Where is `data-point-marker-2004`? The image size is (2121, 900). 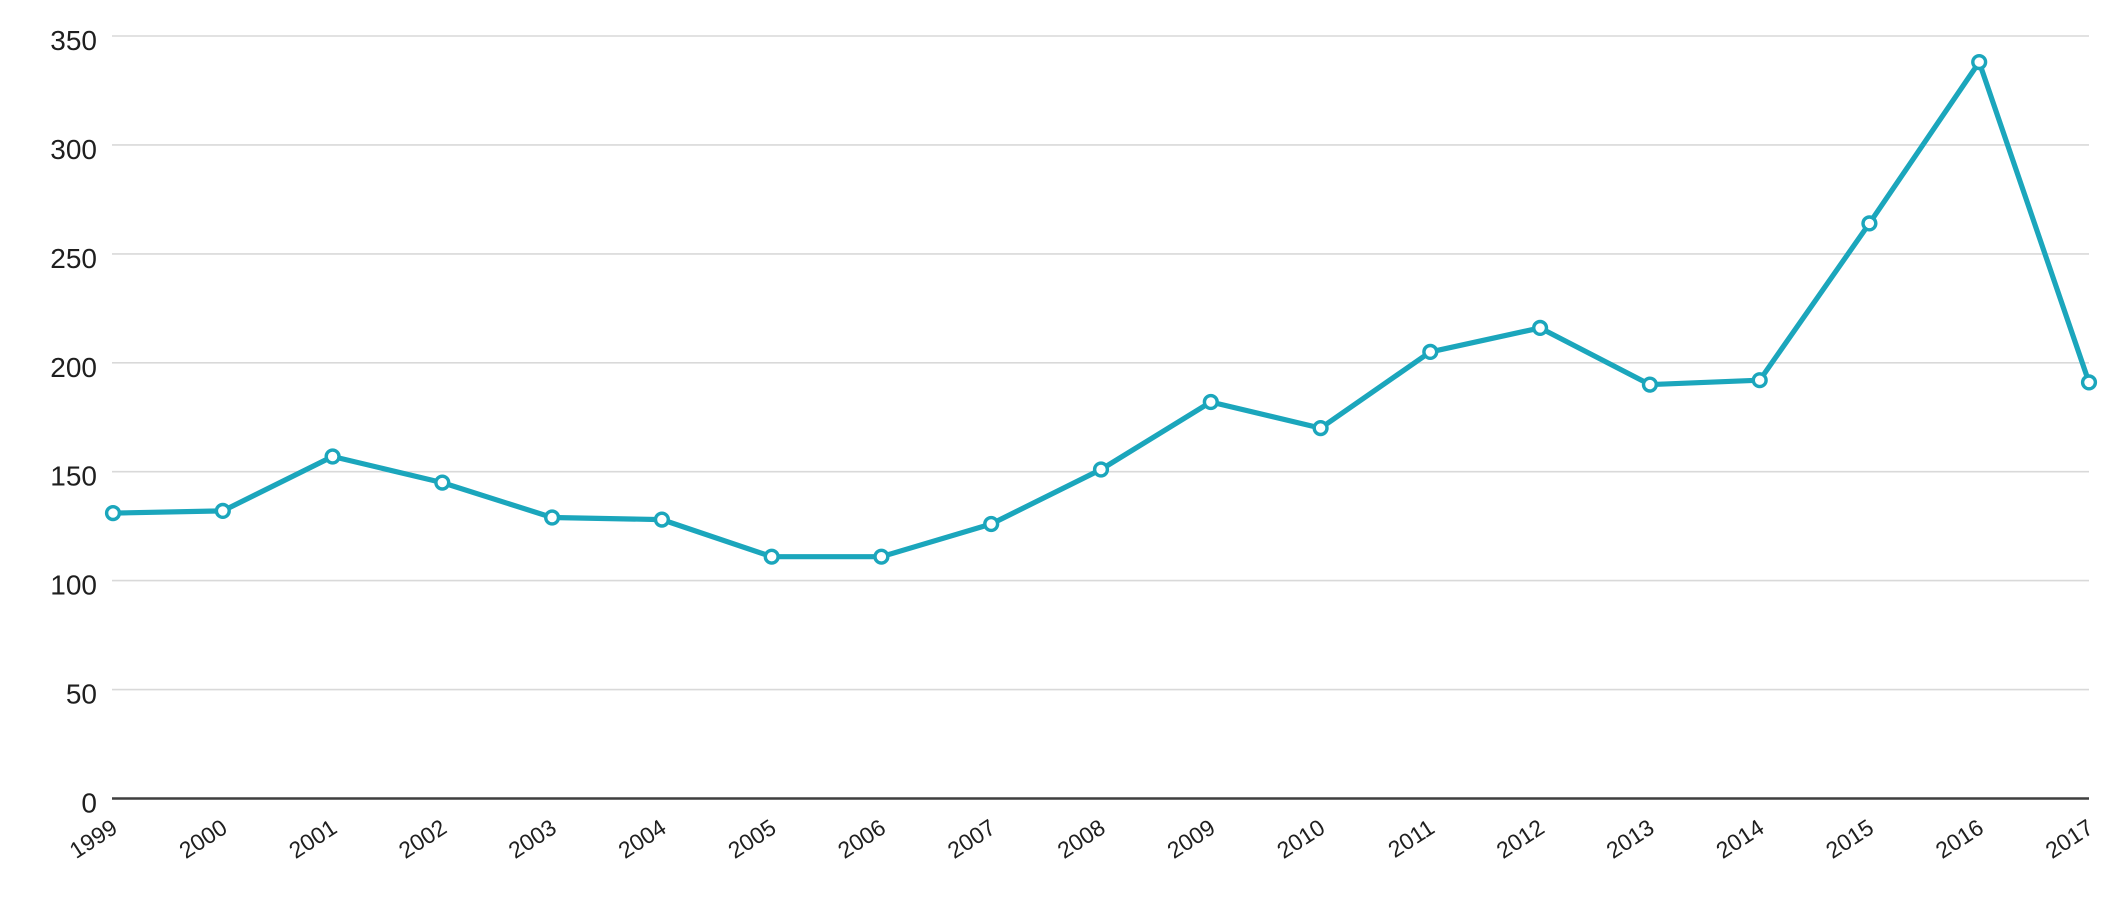
data-point-marker-2004 is located at coordinates (662, 519).